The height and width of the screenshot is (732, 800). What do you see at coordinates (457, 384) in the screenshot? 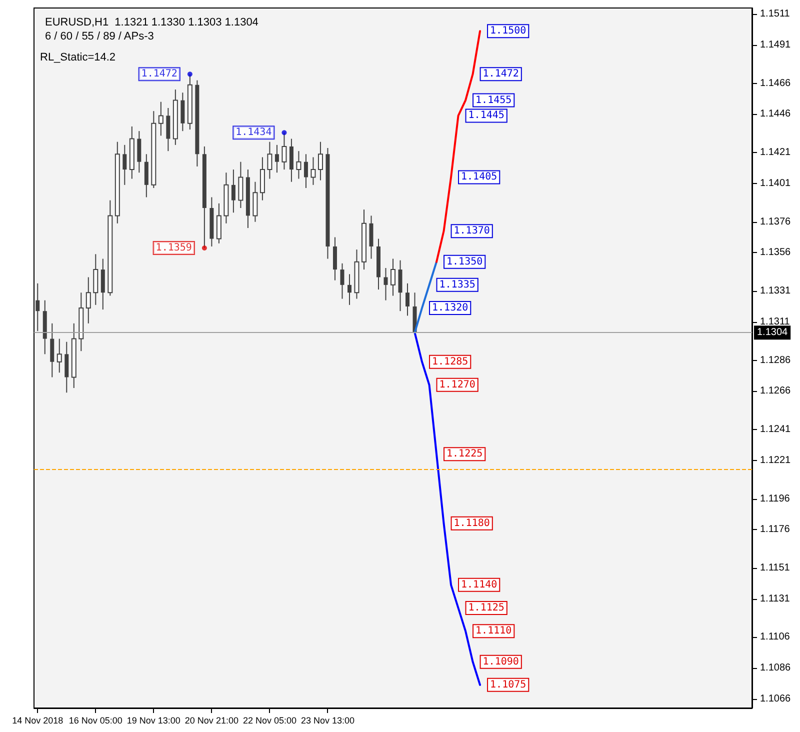
I see `data-label: 1.1270` at bounding box center [457, 384].